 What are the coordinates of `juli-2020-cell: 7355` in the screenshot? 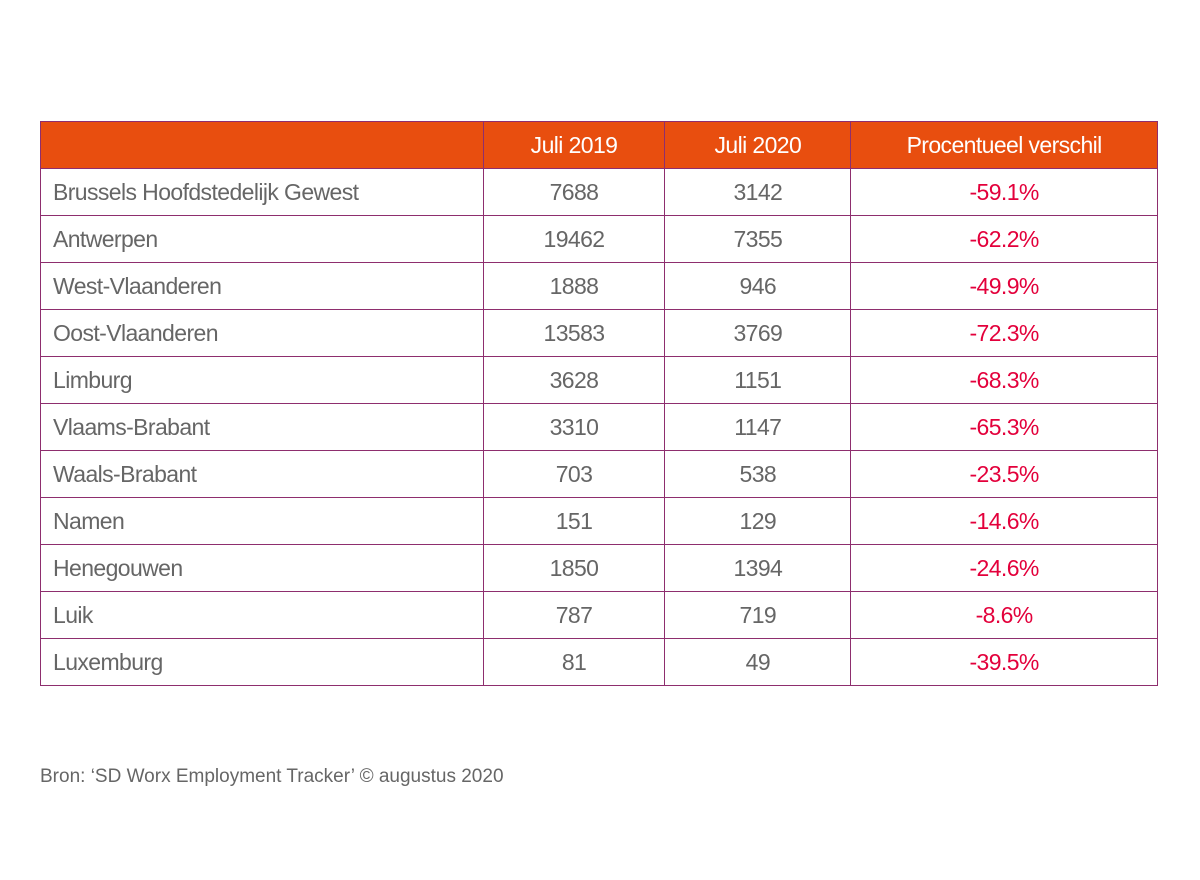 It's located at (758, 239).